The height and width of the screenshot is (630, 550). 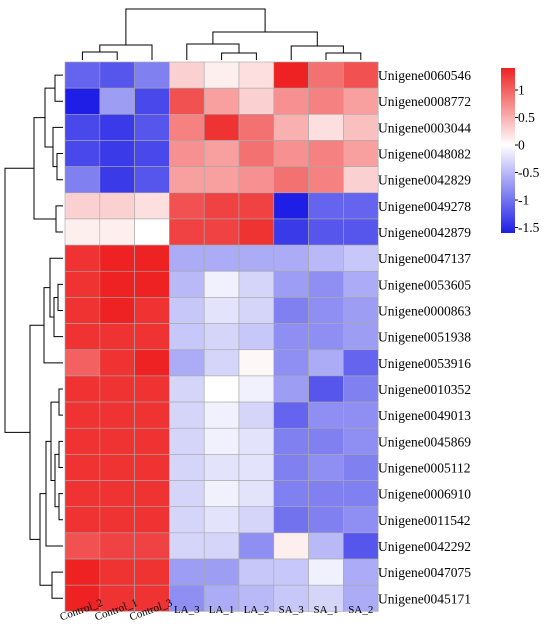 I want to click on column-label: SA_2, so click(x=360, y=610).